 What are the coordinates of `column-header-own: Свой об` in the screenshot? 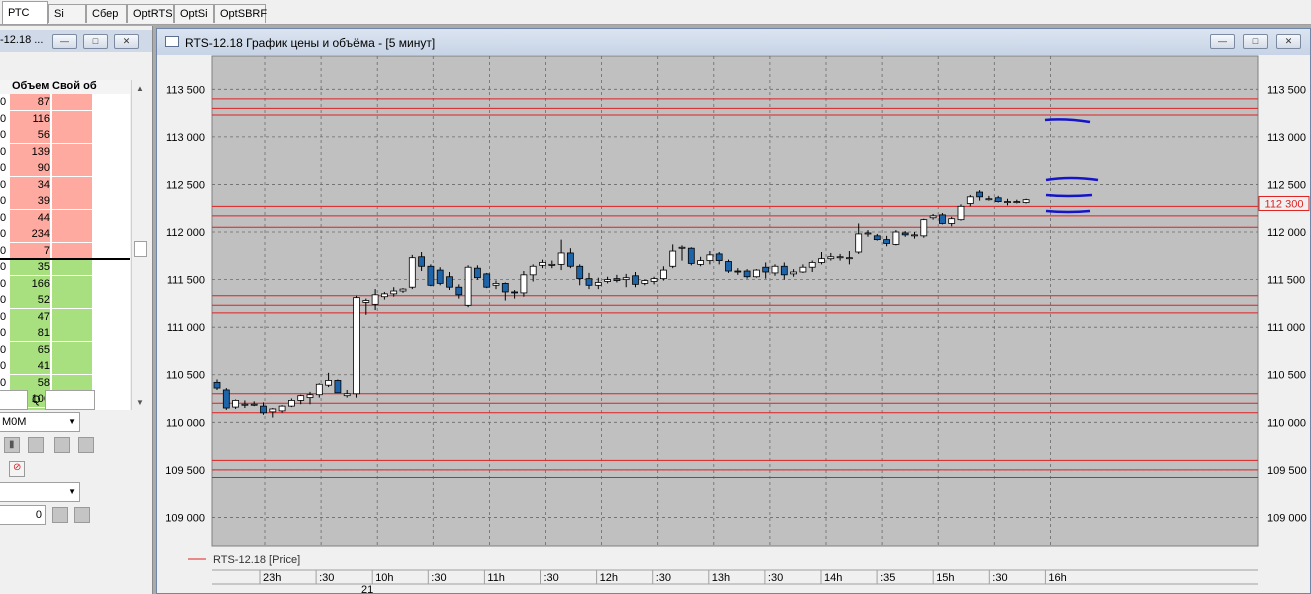 It's located at (74, 86).